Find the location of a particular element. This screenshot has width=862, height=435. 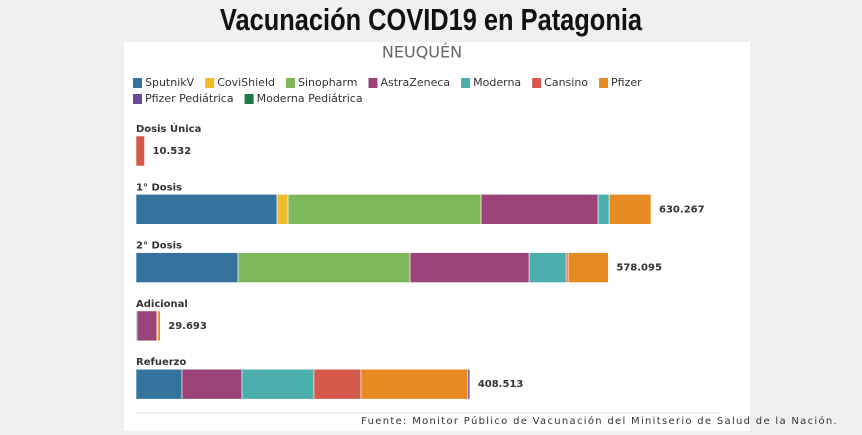

total-label: 29.693 is located at coordinates (187, 326).